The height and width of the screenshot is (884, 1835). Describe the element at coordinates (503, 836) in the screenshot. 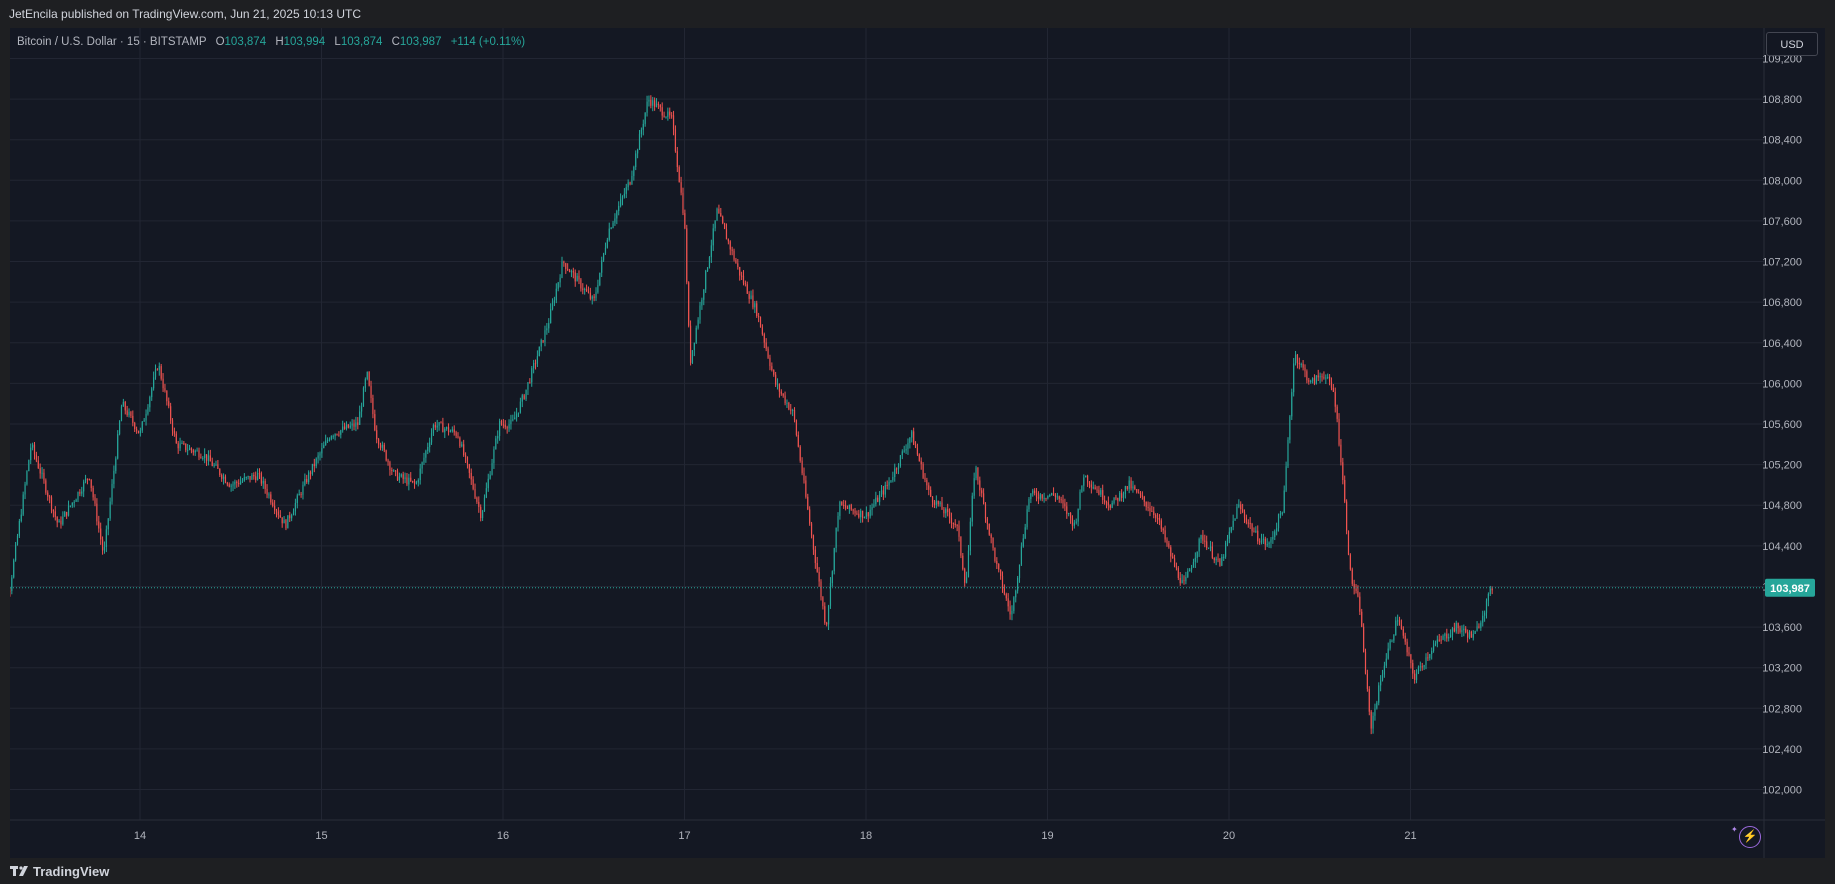

I see `time-tick-label: 16` at that location.